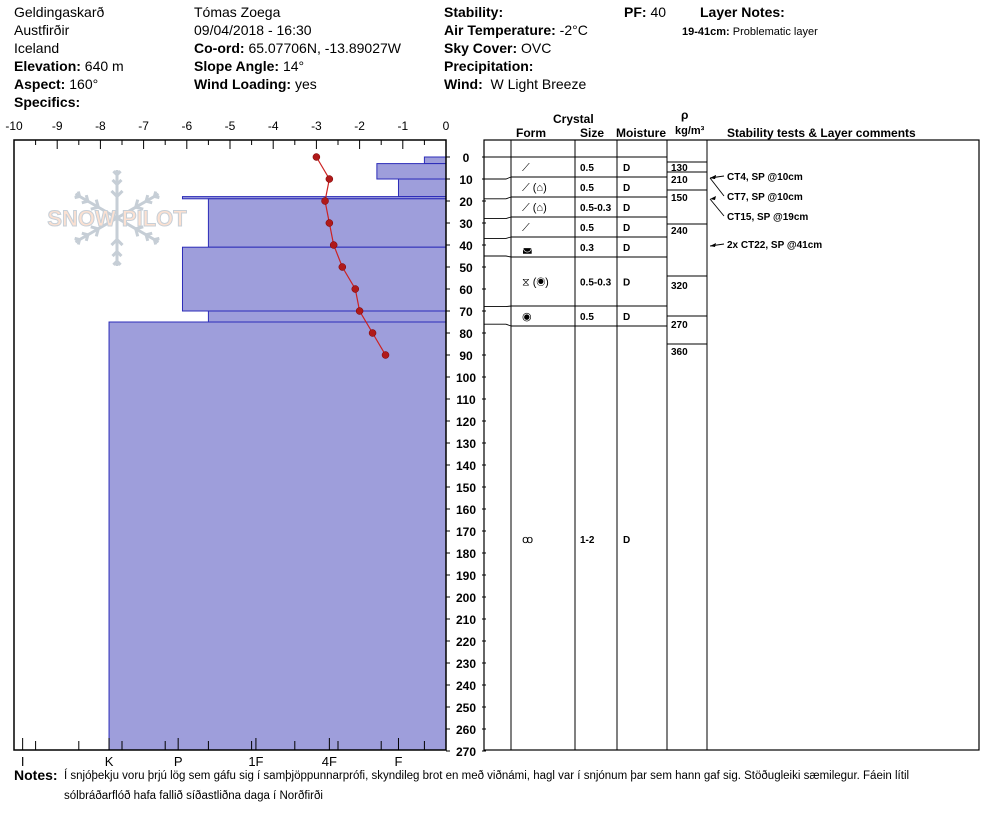 The image size is (994, 840). What do you see at coordinates (679, 180) in the screenshot?
I see `density-value: 210` at bounding box center [679, 180].